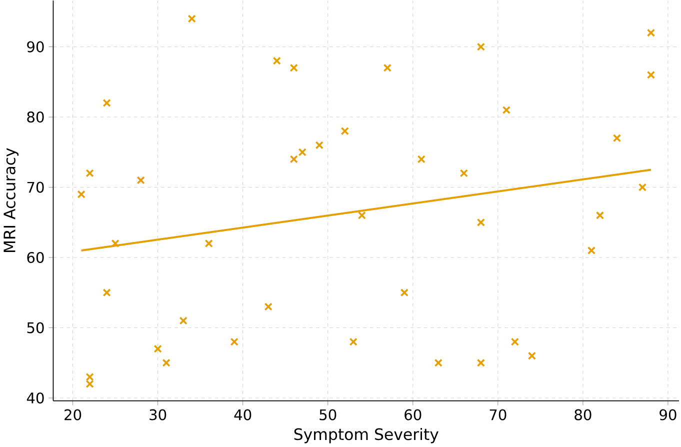 The image size is (681, 447). I want to click on x-tick-label: 40, so click(243, 414).